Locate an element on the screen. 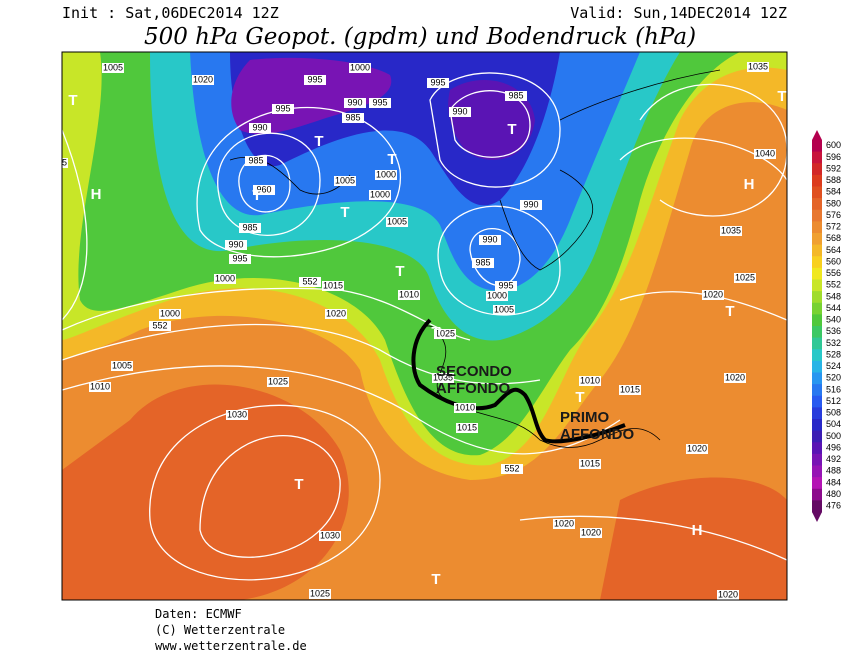  isobar-label: 1025 is located at coordinates (745, 277).